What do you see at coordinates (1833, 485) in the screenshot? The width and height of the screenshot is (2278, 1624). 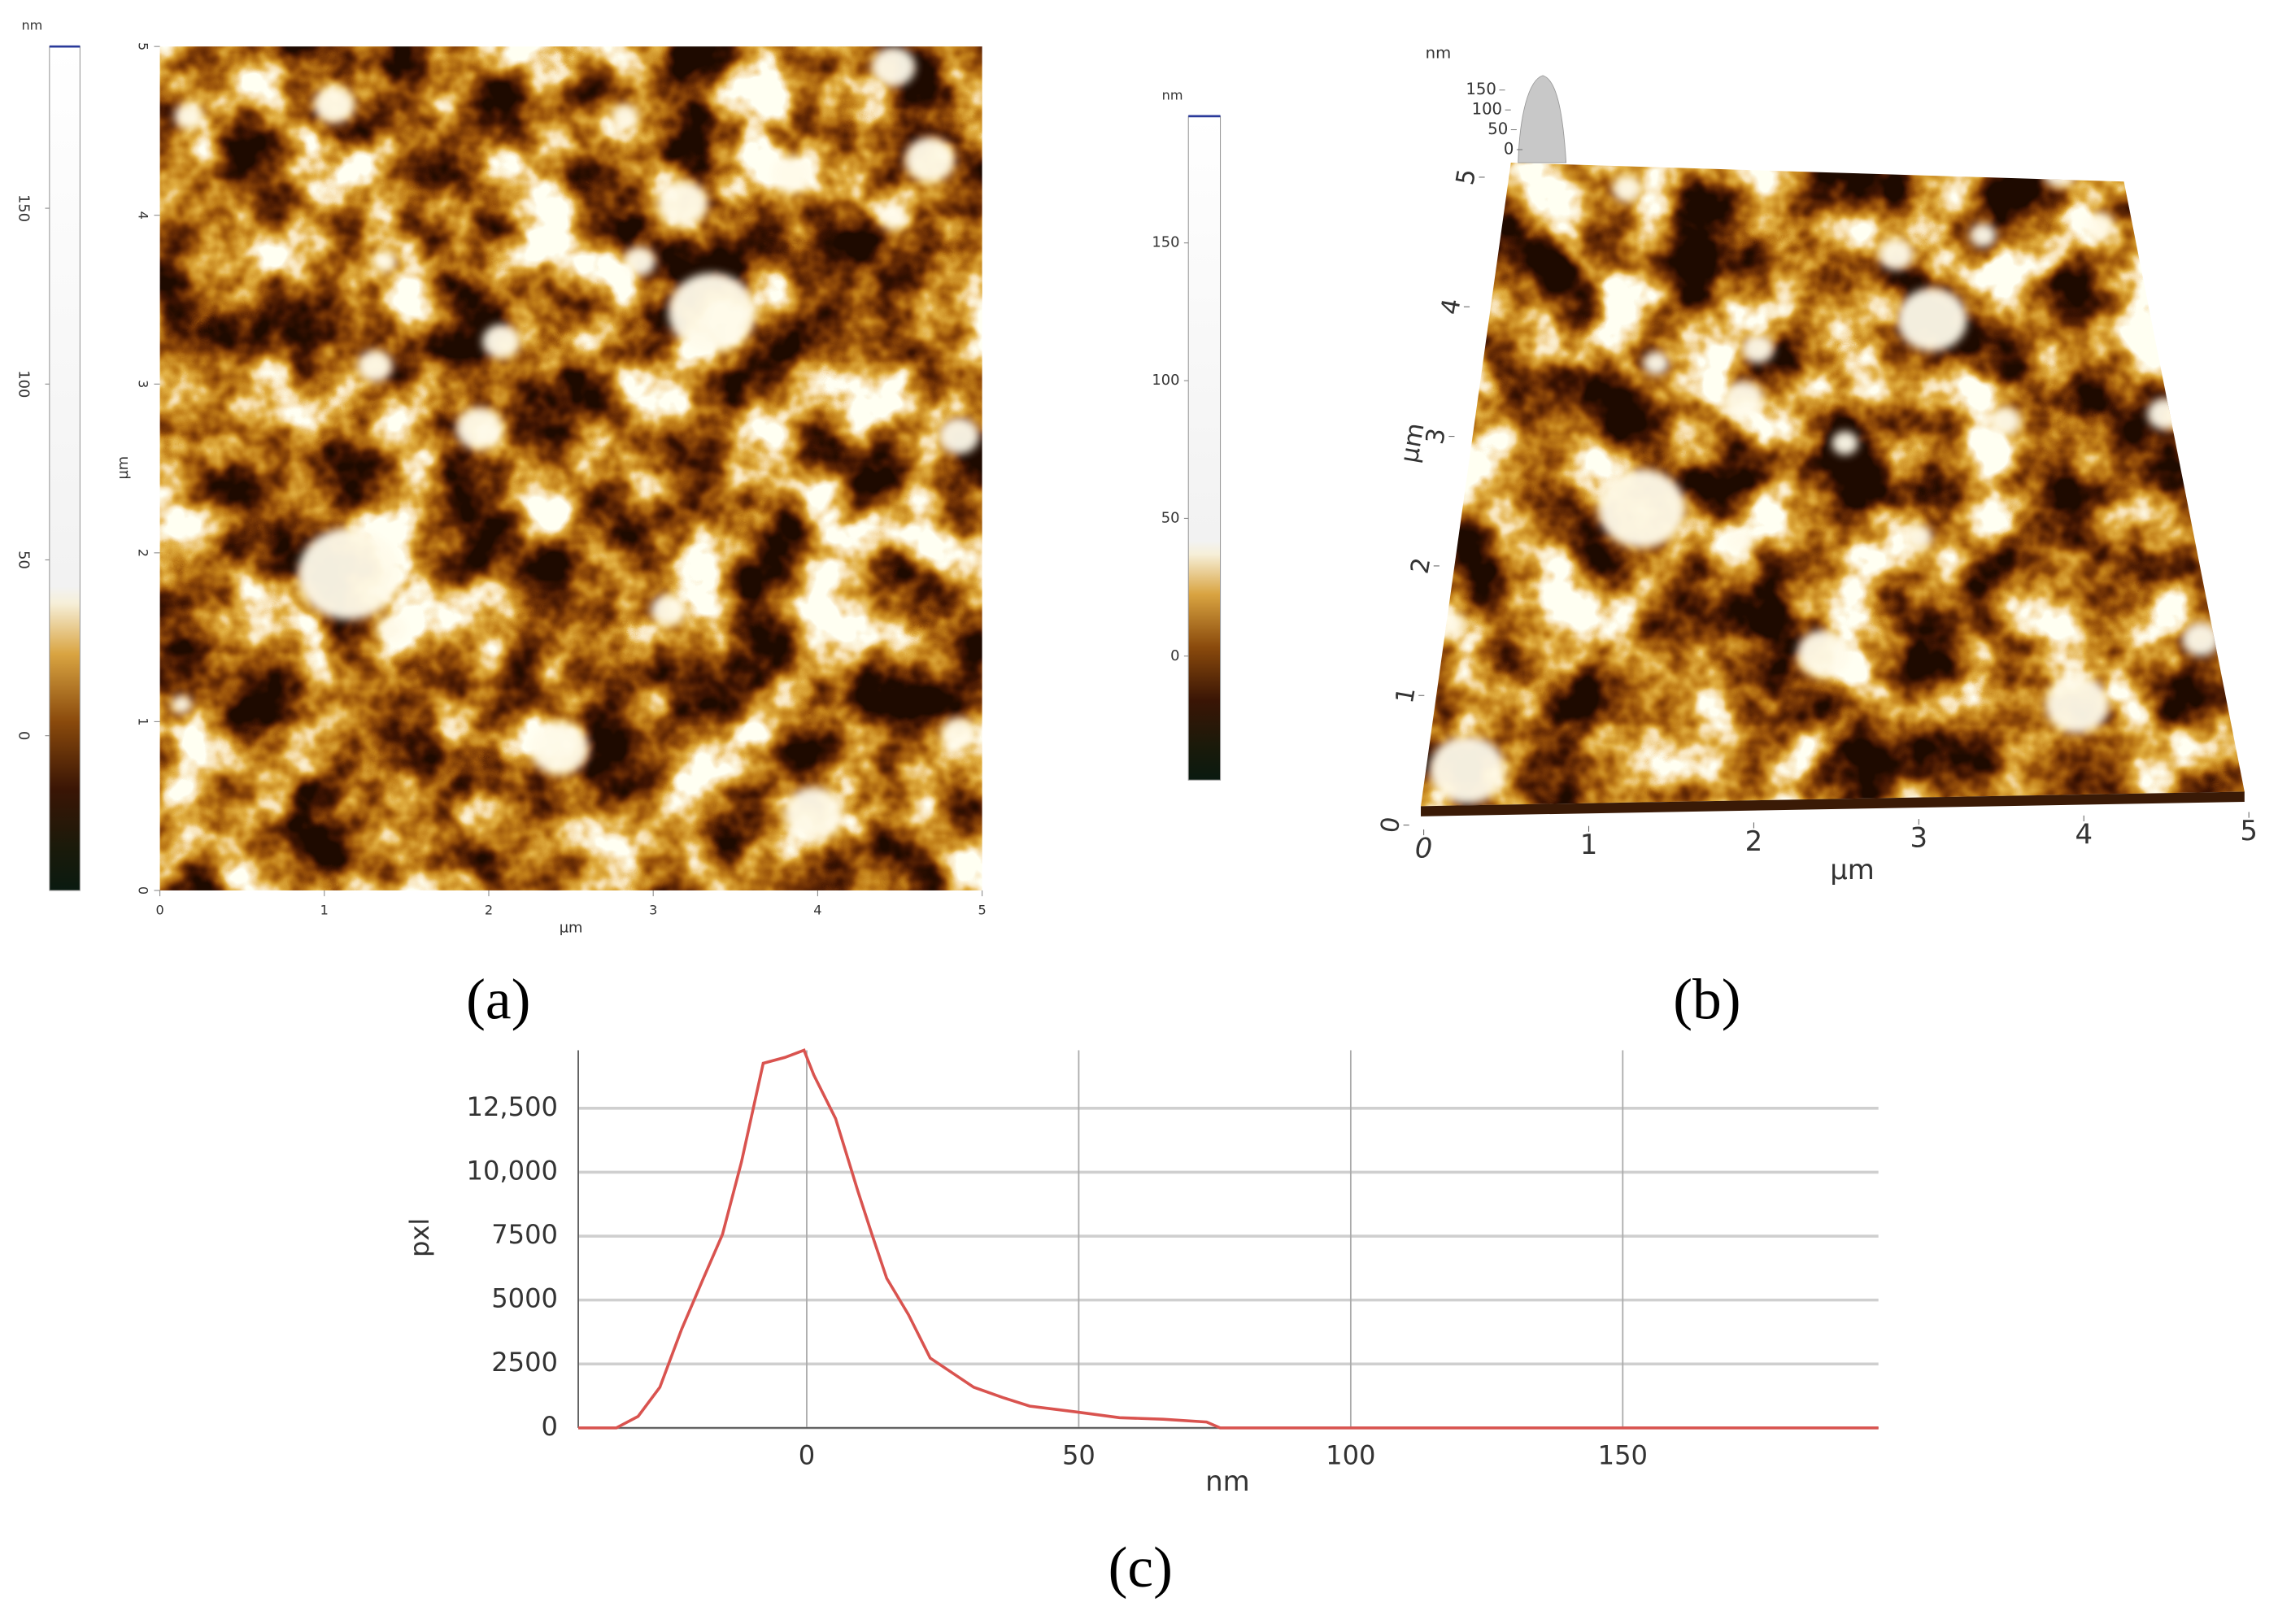 I see `surface-plot` at bounding box center [1833, 485].